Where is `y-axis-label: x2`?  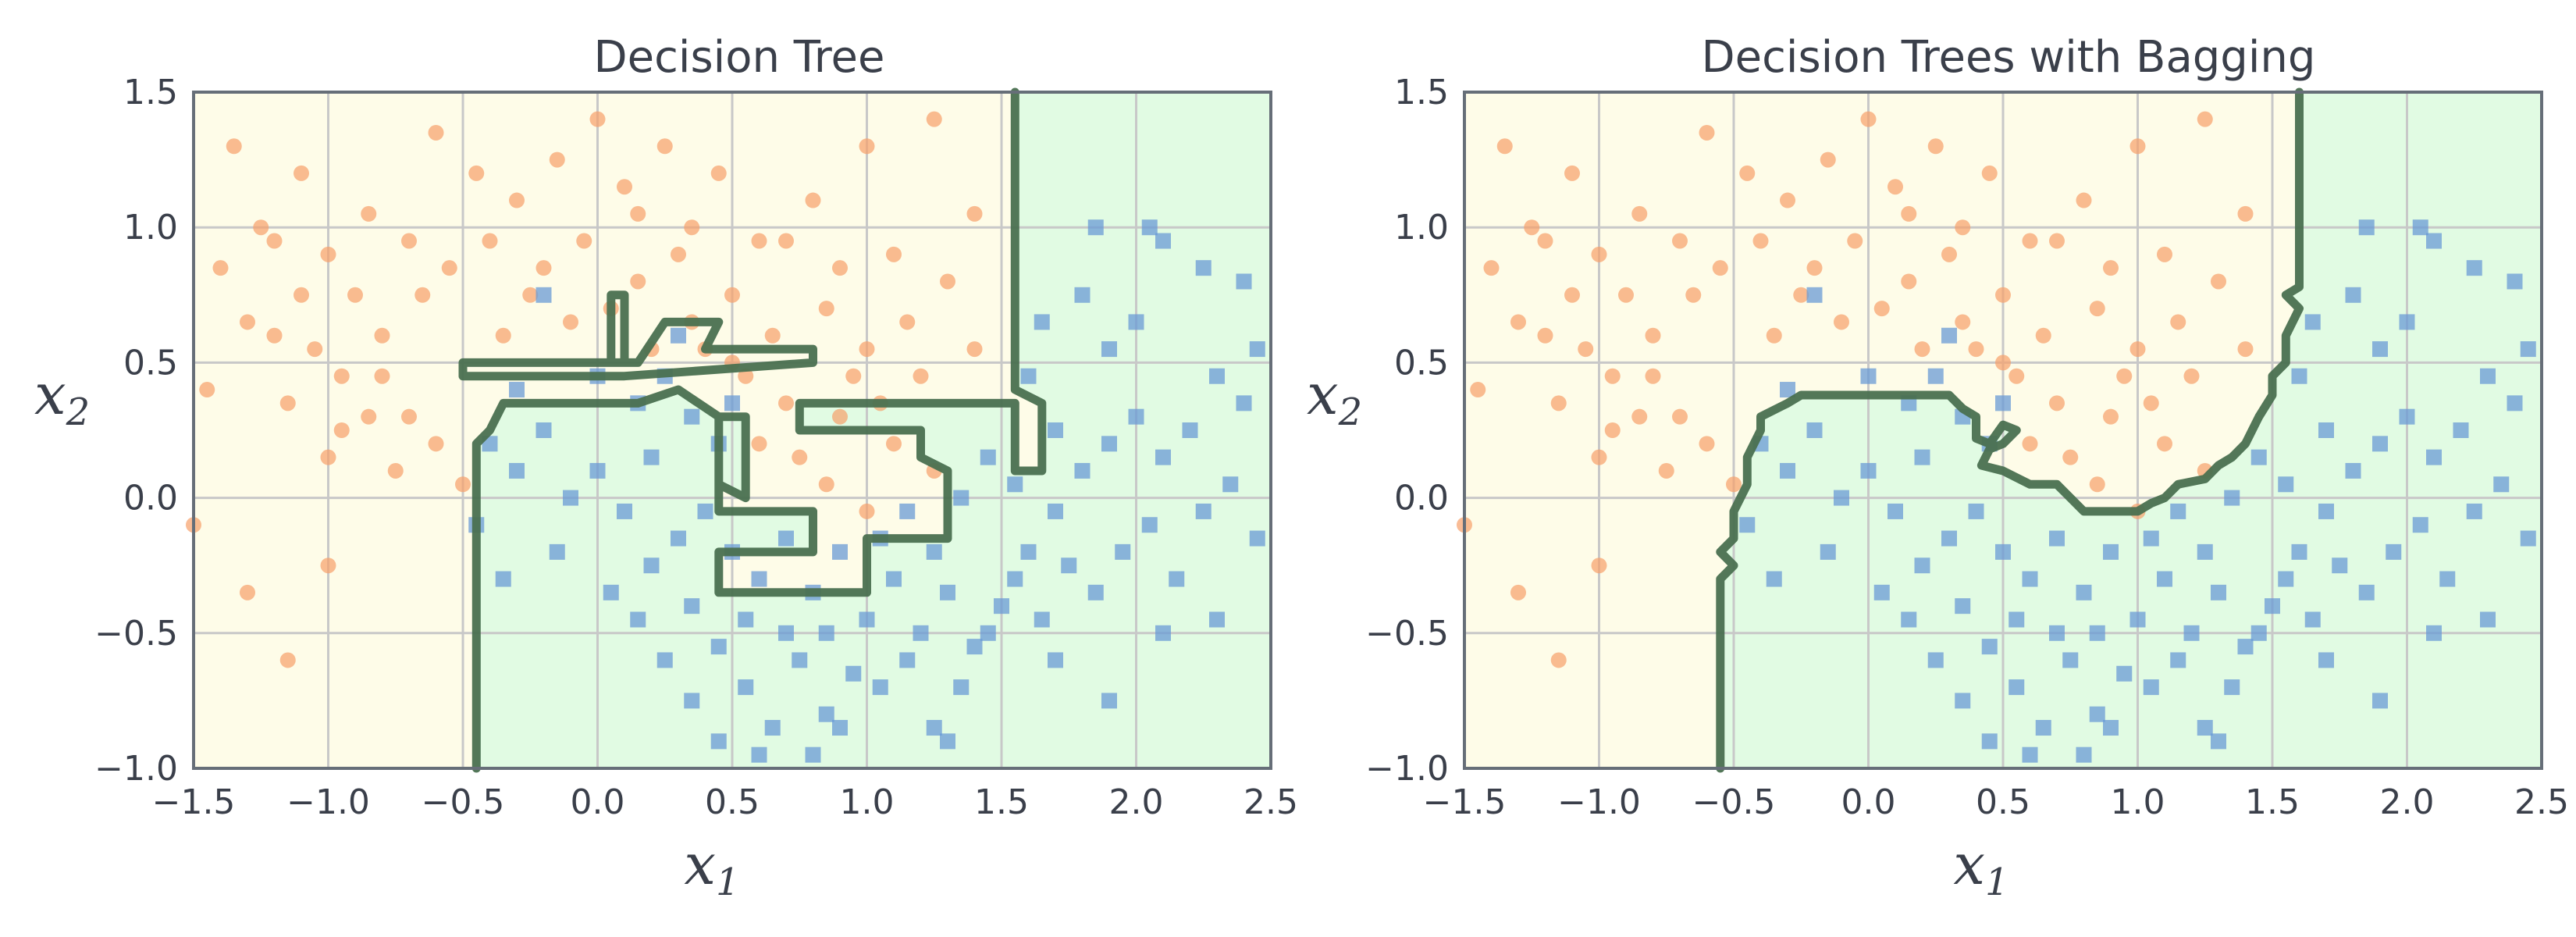
y-axis-label: x2 is located at coordinates (62, 398).